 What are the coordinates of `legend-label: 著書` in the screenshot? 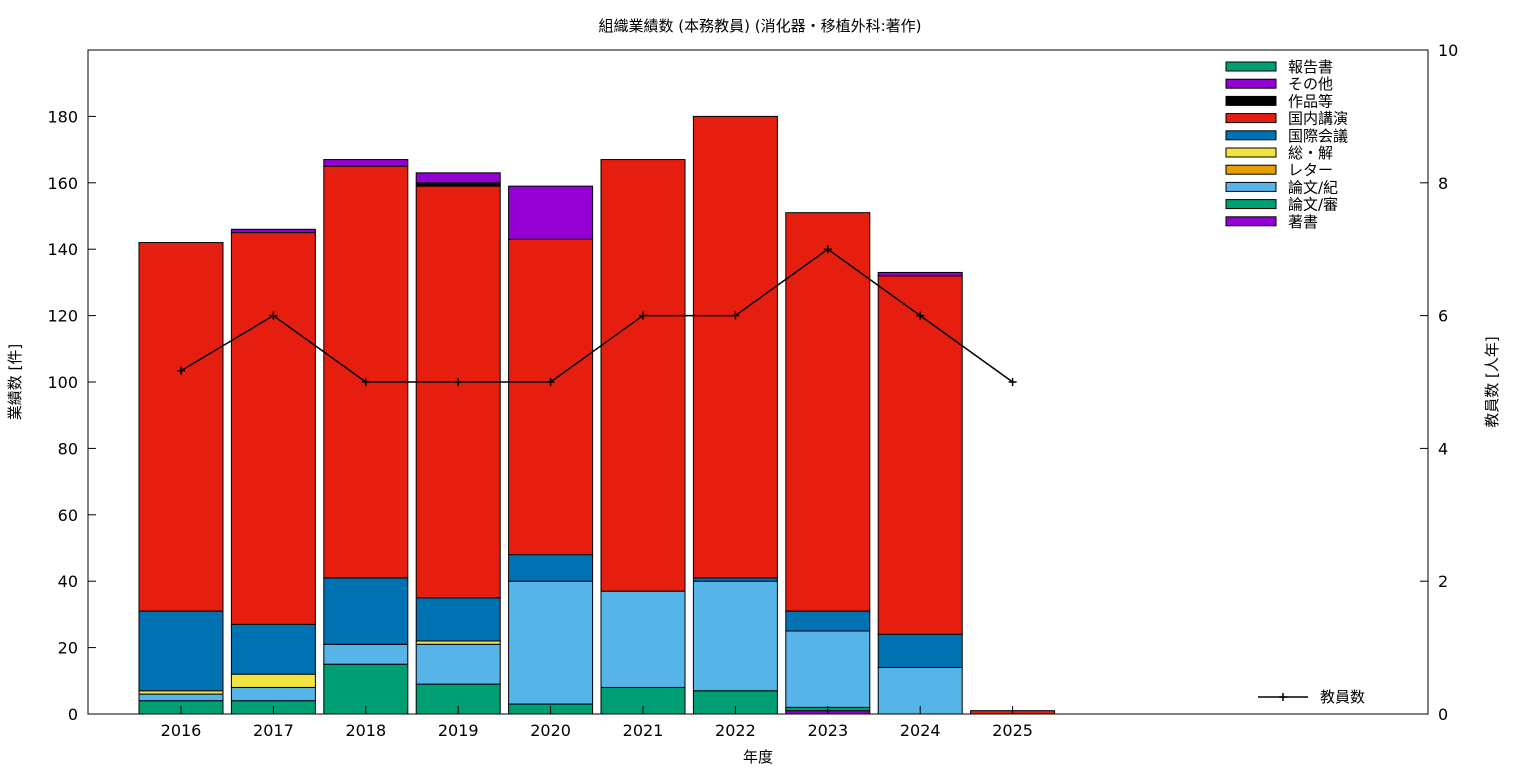 It's located at (1303, 222).